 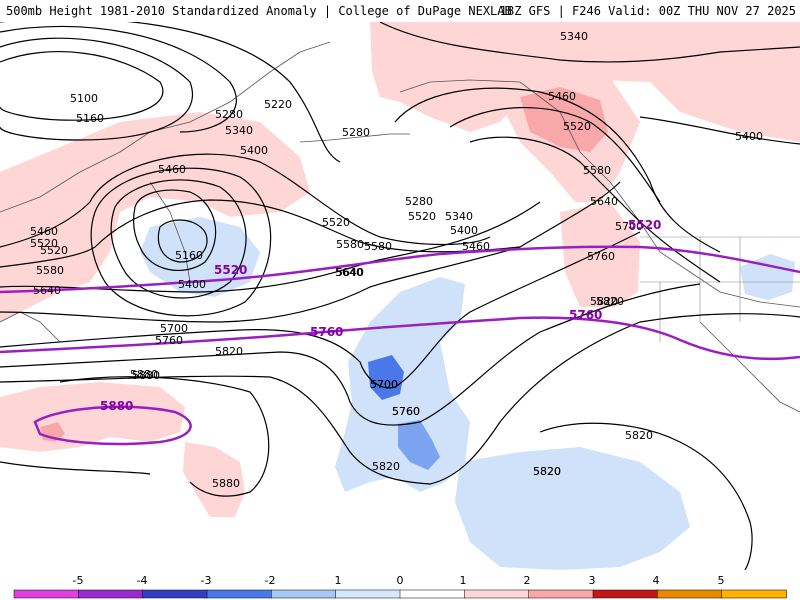 I want to click on legend-tick: 1, so click(x=338, y=580).